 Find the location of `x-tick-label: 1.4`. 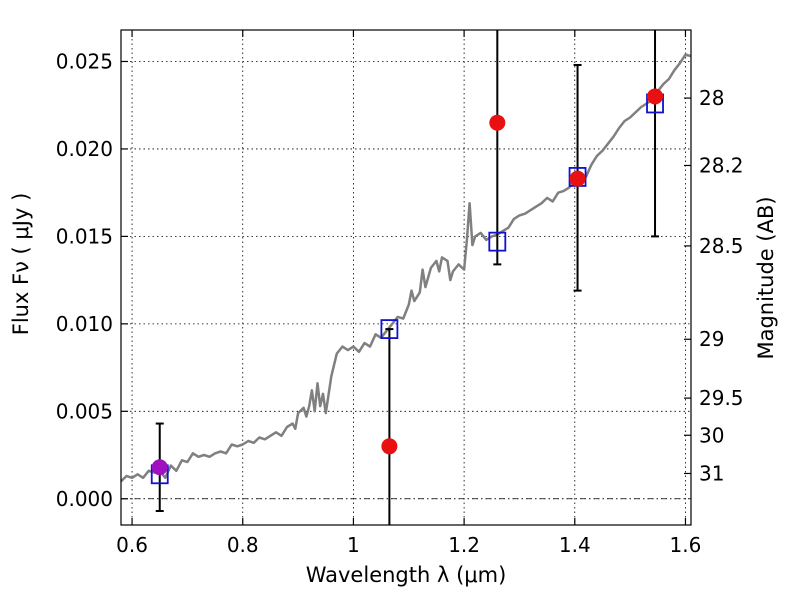

x-tick-label: 1.4 is located at coordinates (575, 545).